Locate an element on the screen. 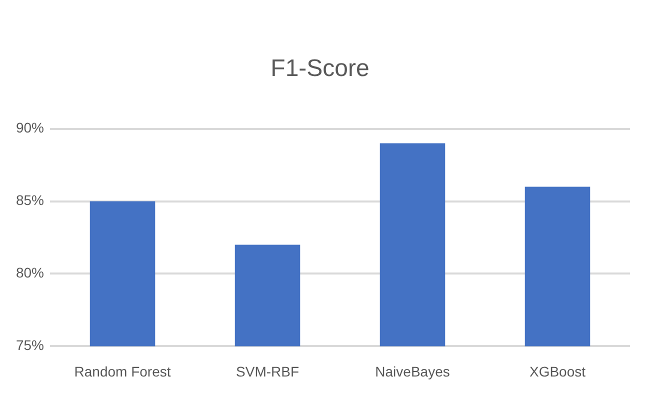 This screenshot has height=419, width=645. y-tick-label: 85% is located at coordinates (30, 200).